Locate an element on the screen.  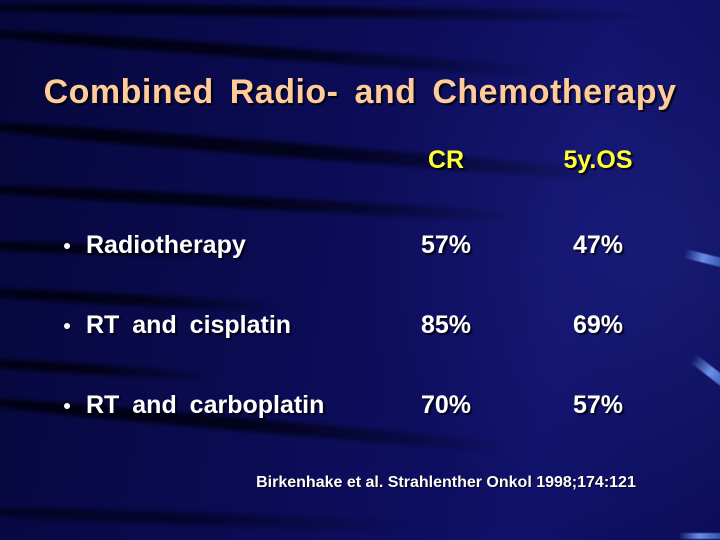
column-header-cr: CR is located at coordinates (446, 160).